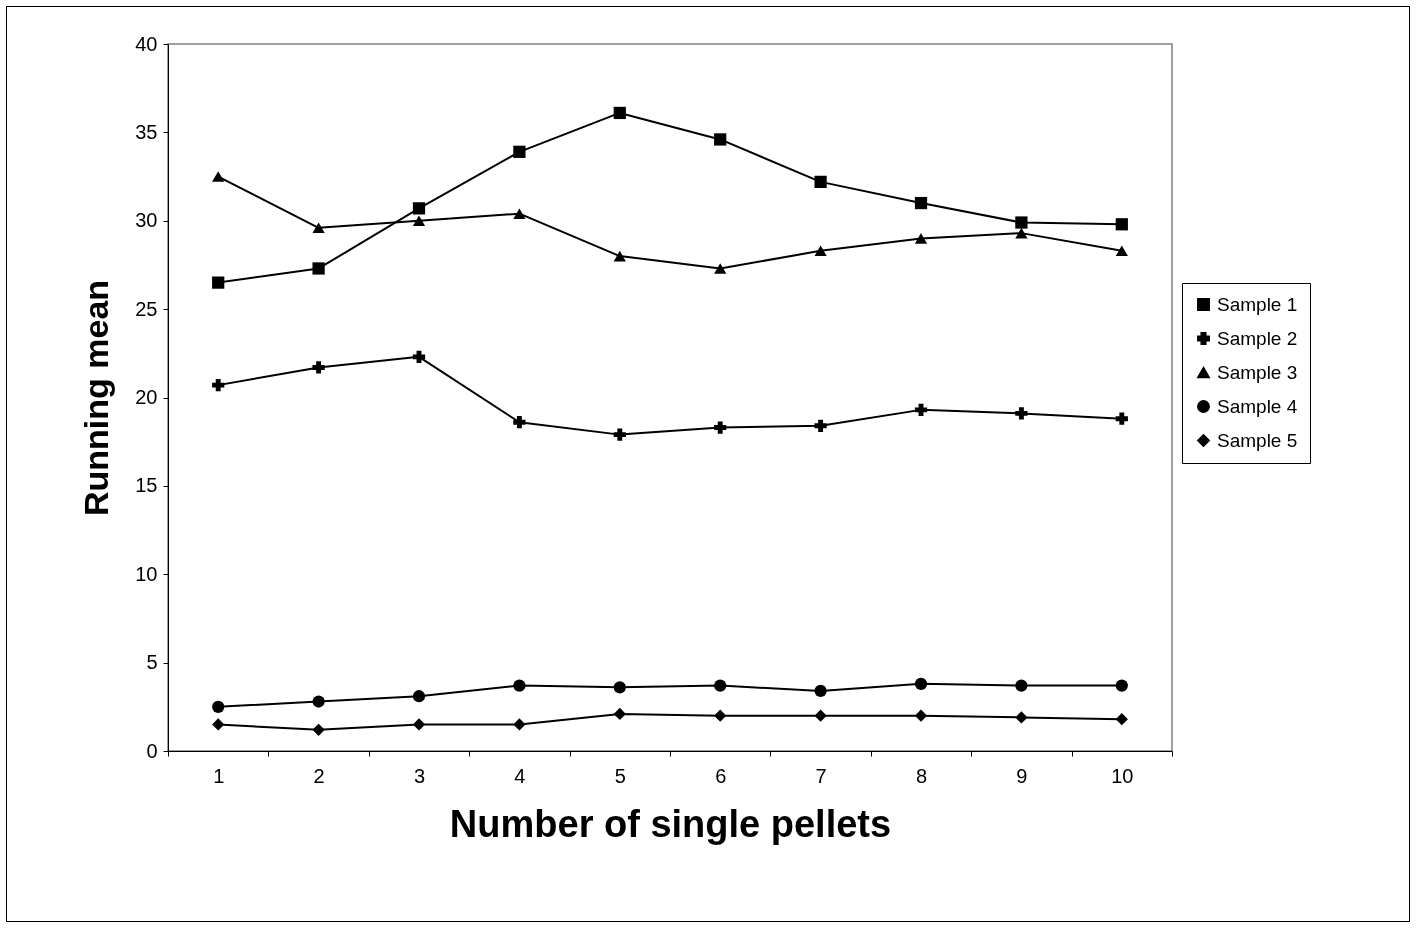 The image size is (1416, 930). Describe the element at coordinates (146, 43) in the screenshot. I see `y-tick-label: 40` at that location.